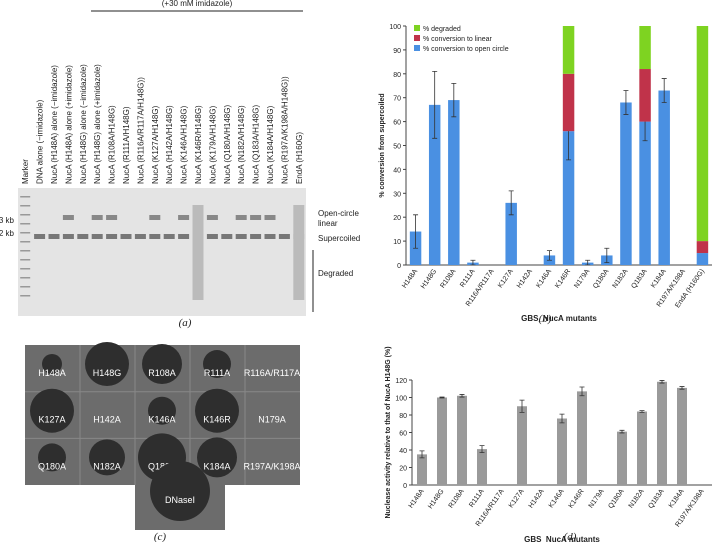 This screenshot has width=721, height=542. What do you see at coordinates (429, 279) in the screenshot?
I see `x-tick-label: H148G` at bounding box center [429, 279].